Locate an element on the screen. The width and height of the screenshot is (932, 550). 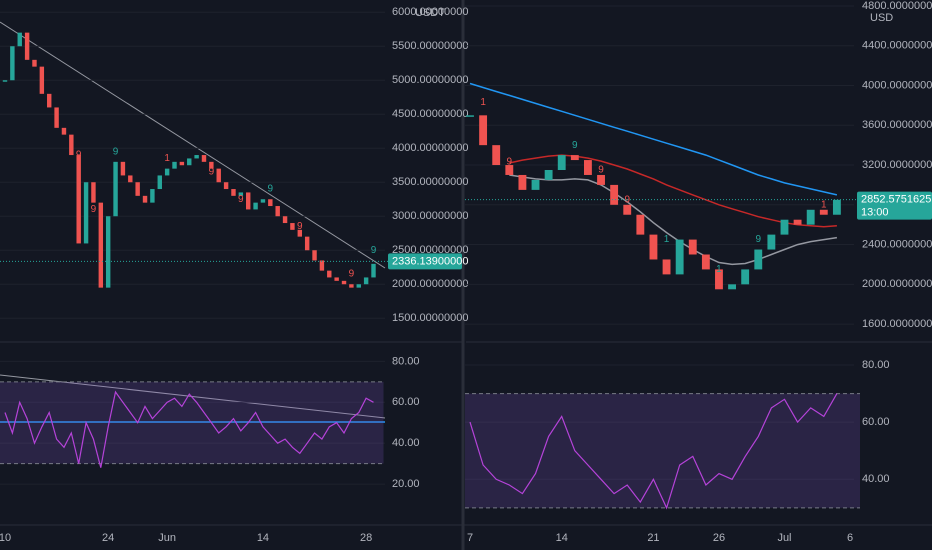
x-tick-label: 26 is located at coordinates (719, 538).